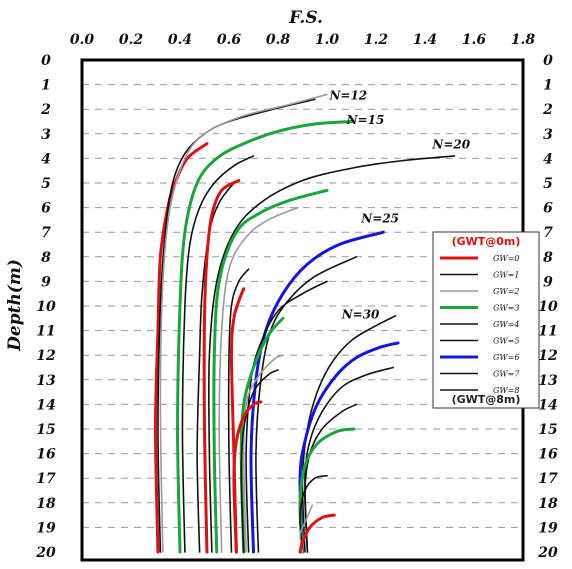 The width and height of the screenshot is (572, 569). What do you see at coordinates (45, 553) in the screenshot?
I see `y-tick-label-left: 20` at bounding box center [45, 553].